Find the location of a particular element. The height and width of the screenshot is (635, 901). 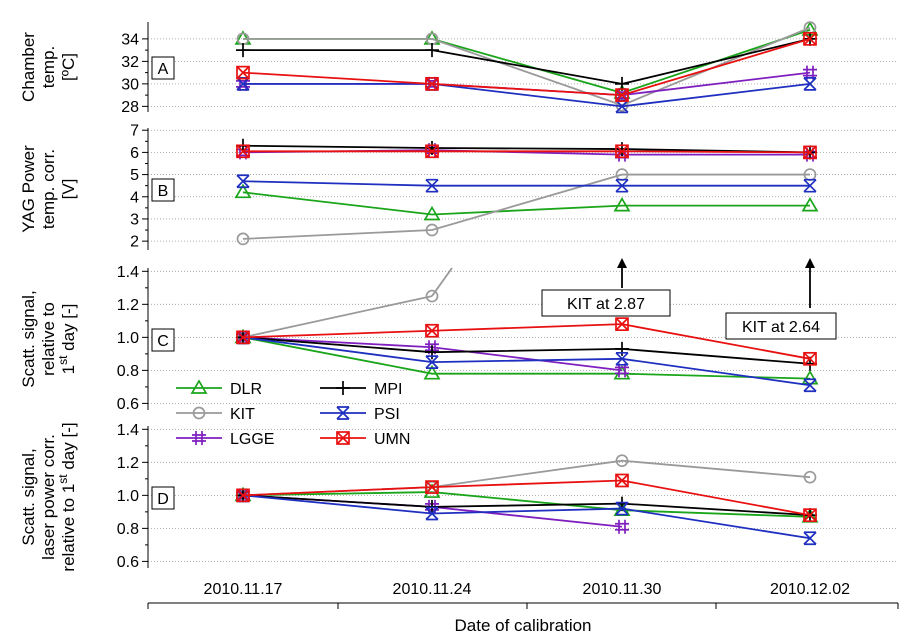

y-tick-label: 30 is located at coordinates (130, 84).